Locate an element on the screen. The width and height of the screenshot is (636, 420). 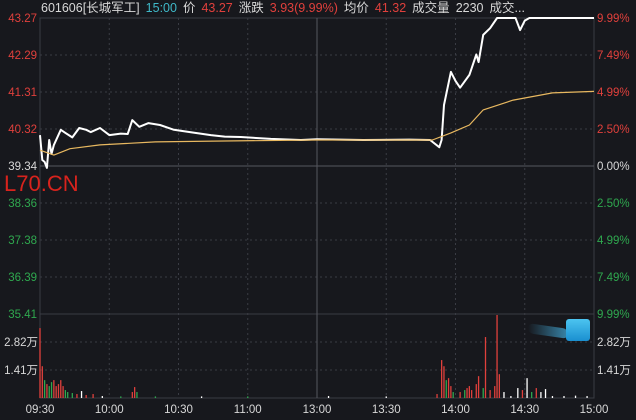
avg-value: 41.32 is located at coordinates (390, 8).